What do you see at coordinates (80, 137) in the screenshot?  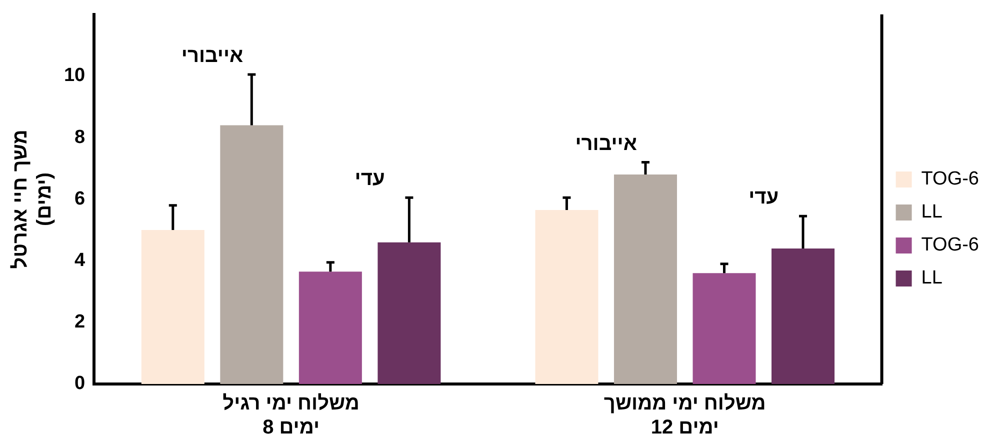 I see `y-tick-label: 8` at bounding box center [80, 137].